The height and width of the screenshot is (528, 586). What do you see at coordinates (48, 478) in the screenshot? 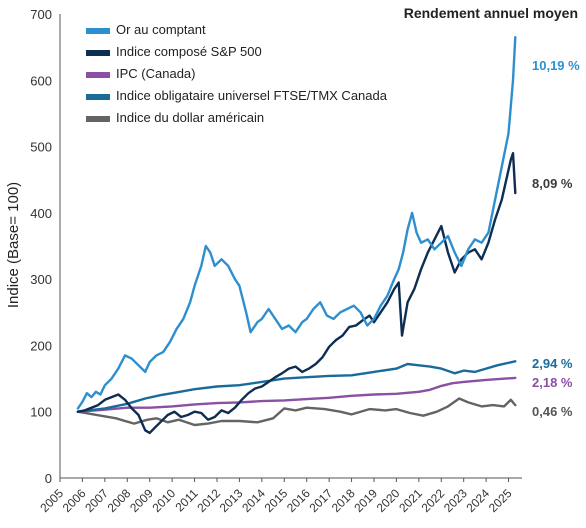
I see `y-tick-label: 0` at bounding box center [48, 478].